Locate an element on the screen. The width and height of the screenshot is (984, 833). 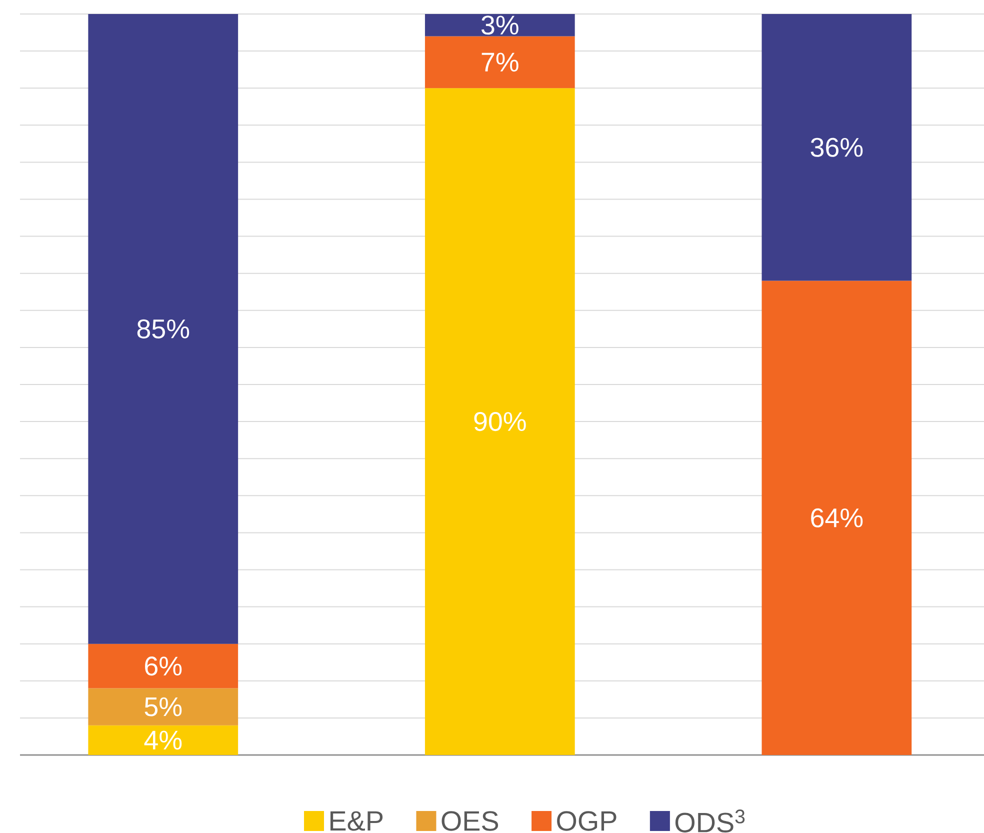
data-label: 4% is located at coordinates (163, 740).